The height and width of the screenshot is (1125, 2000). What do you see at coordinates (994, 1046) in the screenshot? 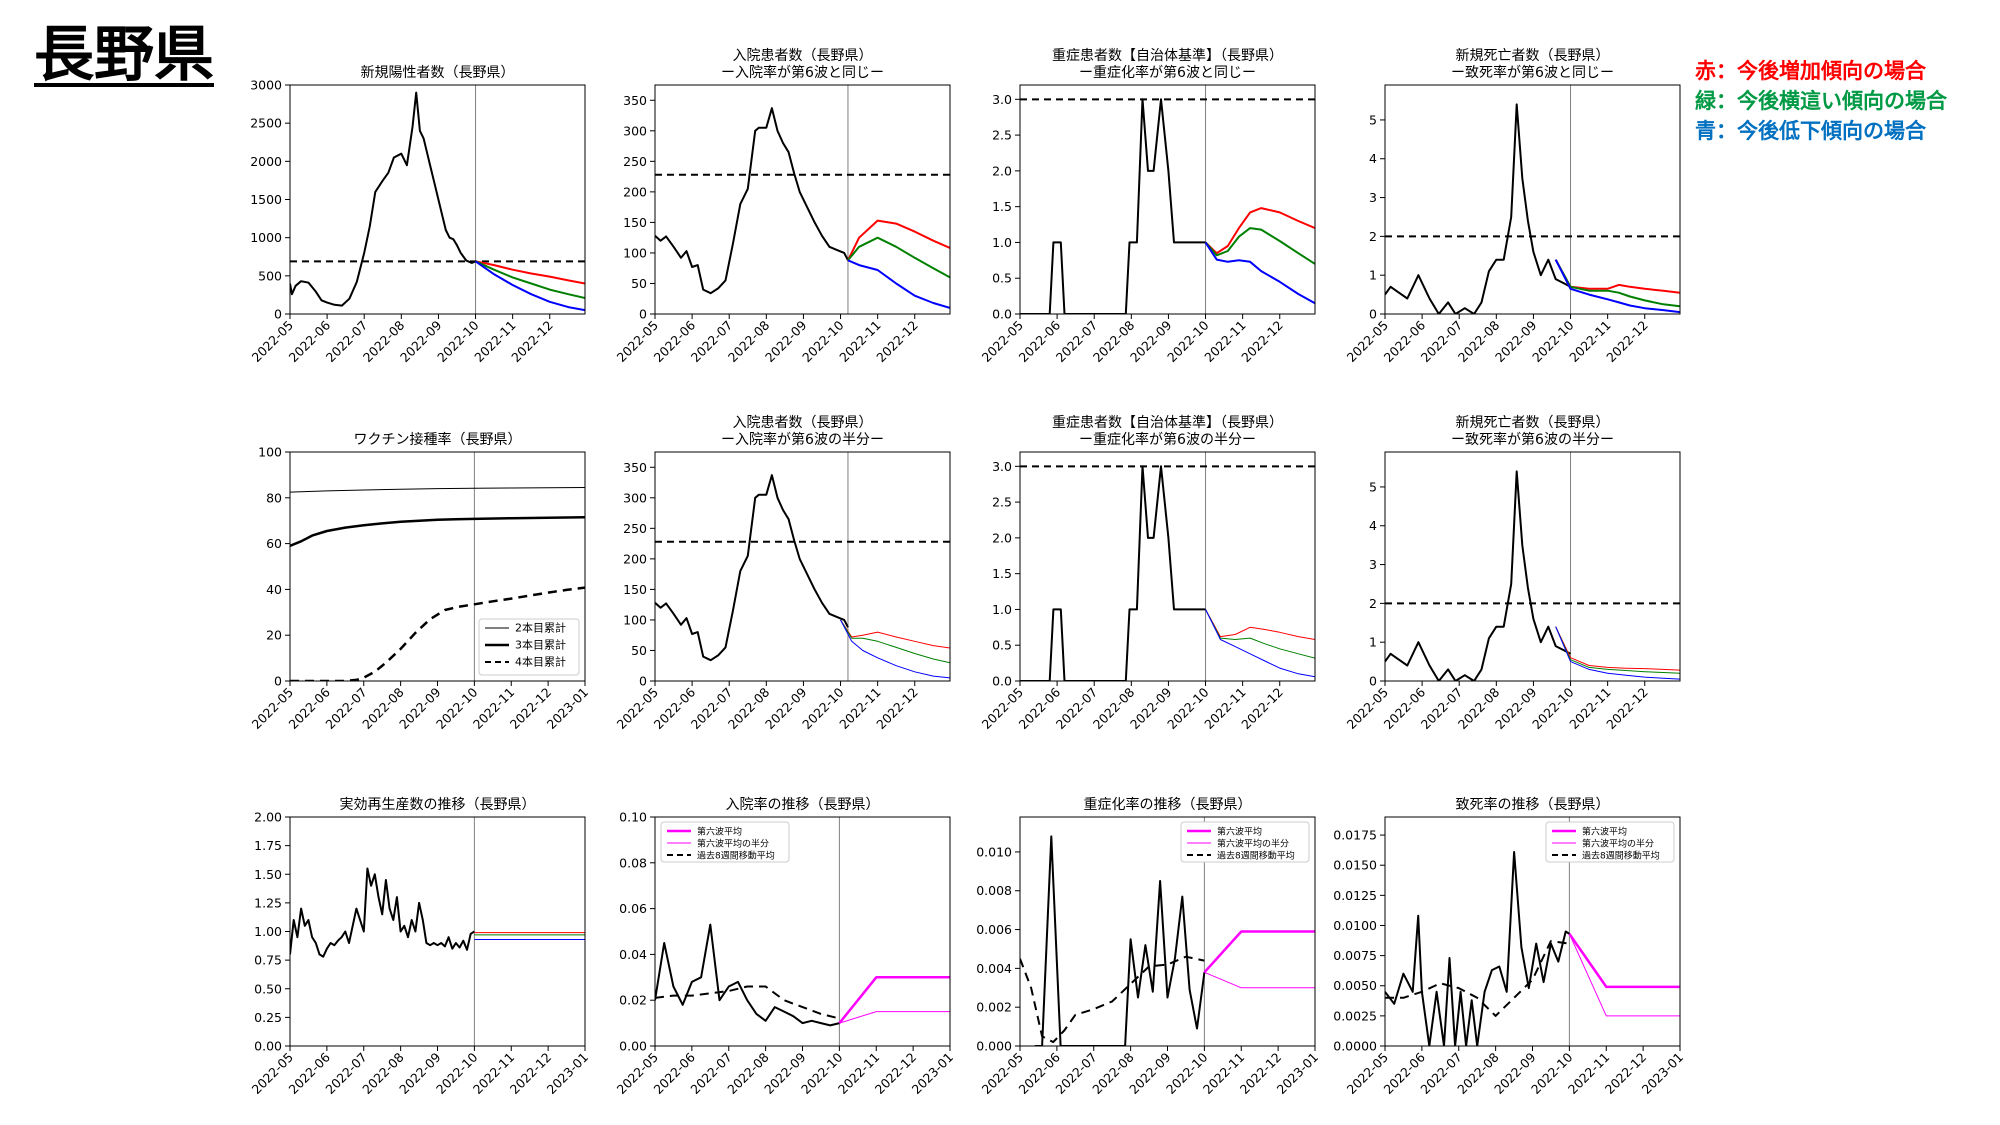
I see `y-tick-label: 0.000` at bounding box center [994, 1046].